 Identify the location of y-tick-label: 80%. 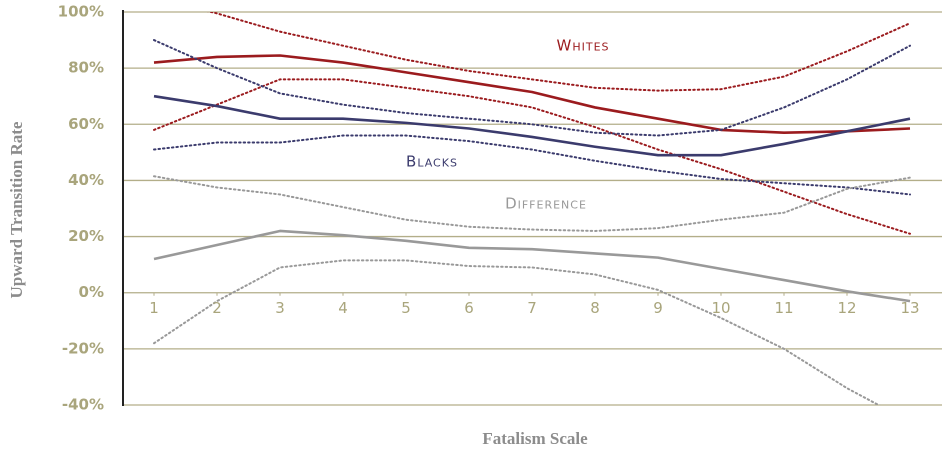
(86, 68).